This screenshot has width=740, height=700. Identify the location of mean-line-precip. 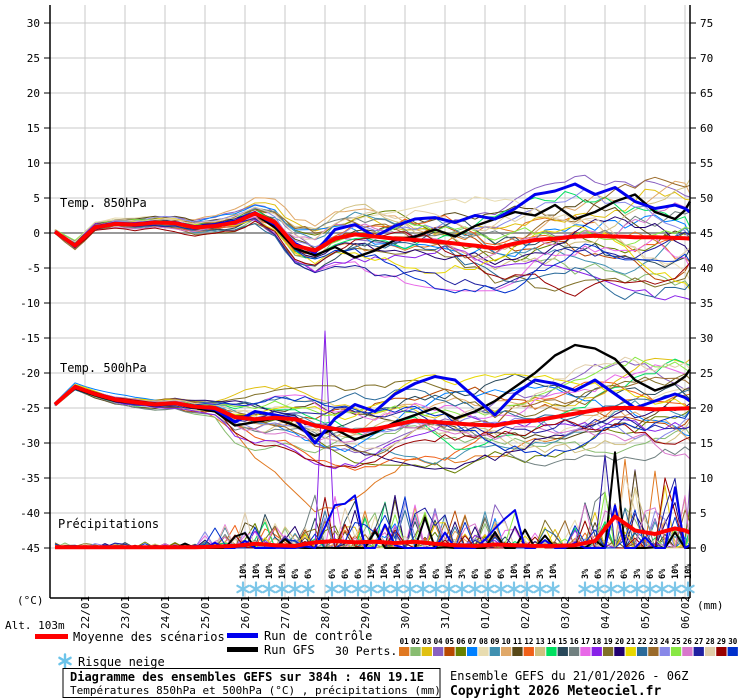
(373, 532).